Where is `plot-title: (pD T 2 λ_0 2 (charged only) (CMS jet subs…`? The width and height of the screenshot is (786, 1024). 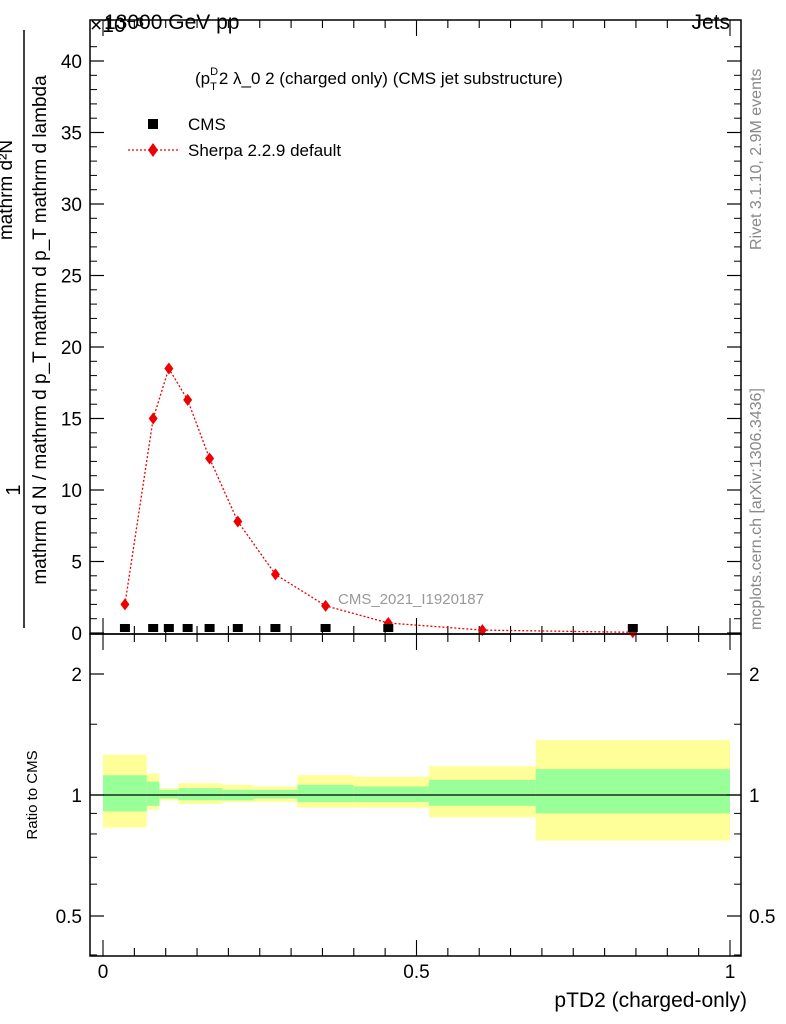
plot-title: (pD T 2 λ_0 2 (charged only) (CMS jet subs… is located at coordinates (379, 79).